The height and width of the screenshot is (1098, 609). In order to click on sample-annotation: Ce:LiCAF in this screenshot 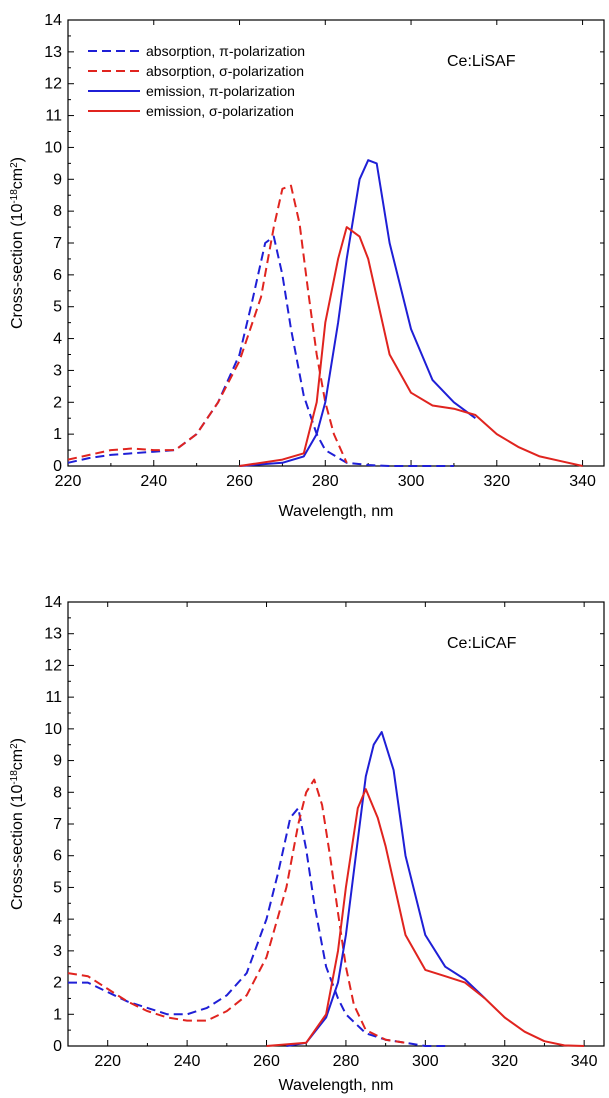, I will do `click(482, 643)`.